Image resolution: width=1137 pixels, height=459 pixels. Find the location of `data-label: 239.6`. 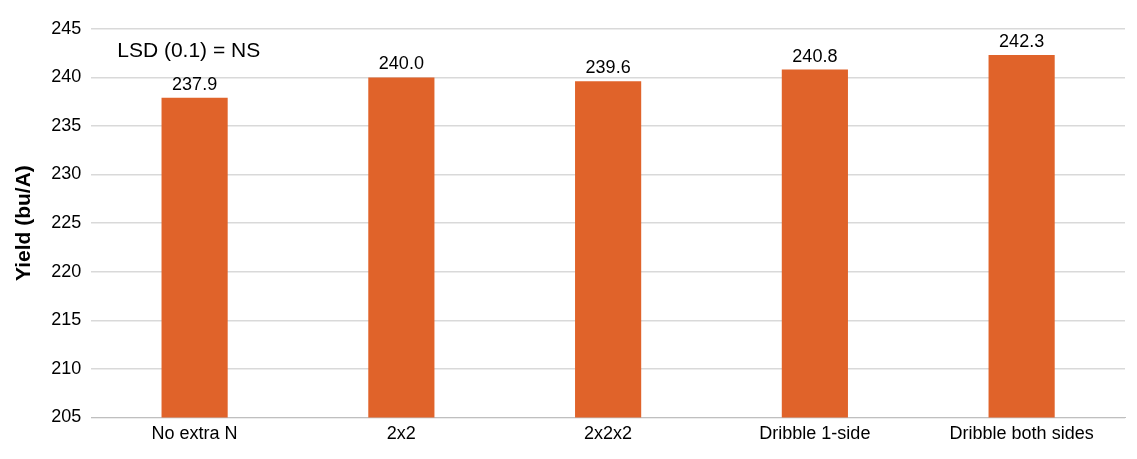

data-label: 239.6 is located at coordinates (608, 67).